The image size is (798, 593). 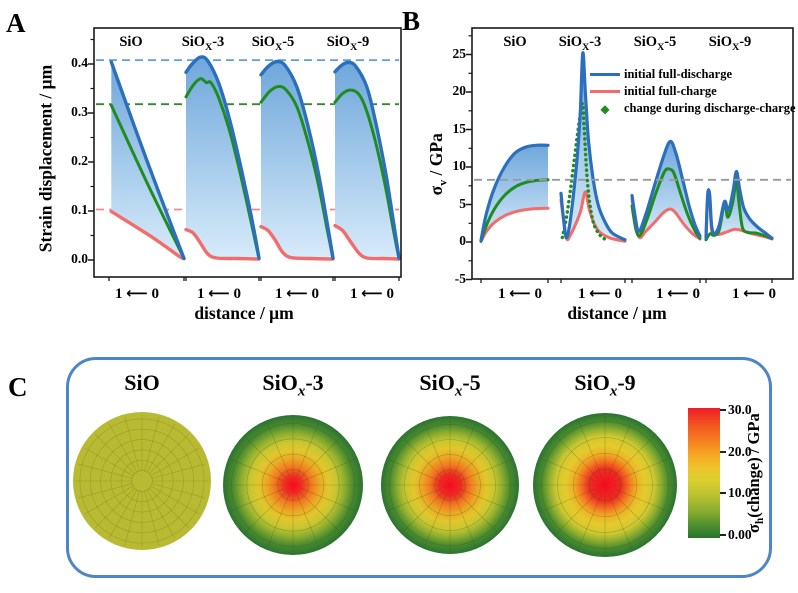 I want to click on heatmap-circle-title: SiOx-3, so click(x=293, y=385).